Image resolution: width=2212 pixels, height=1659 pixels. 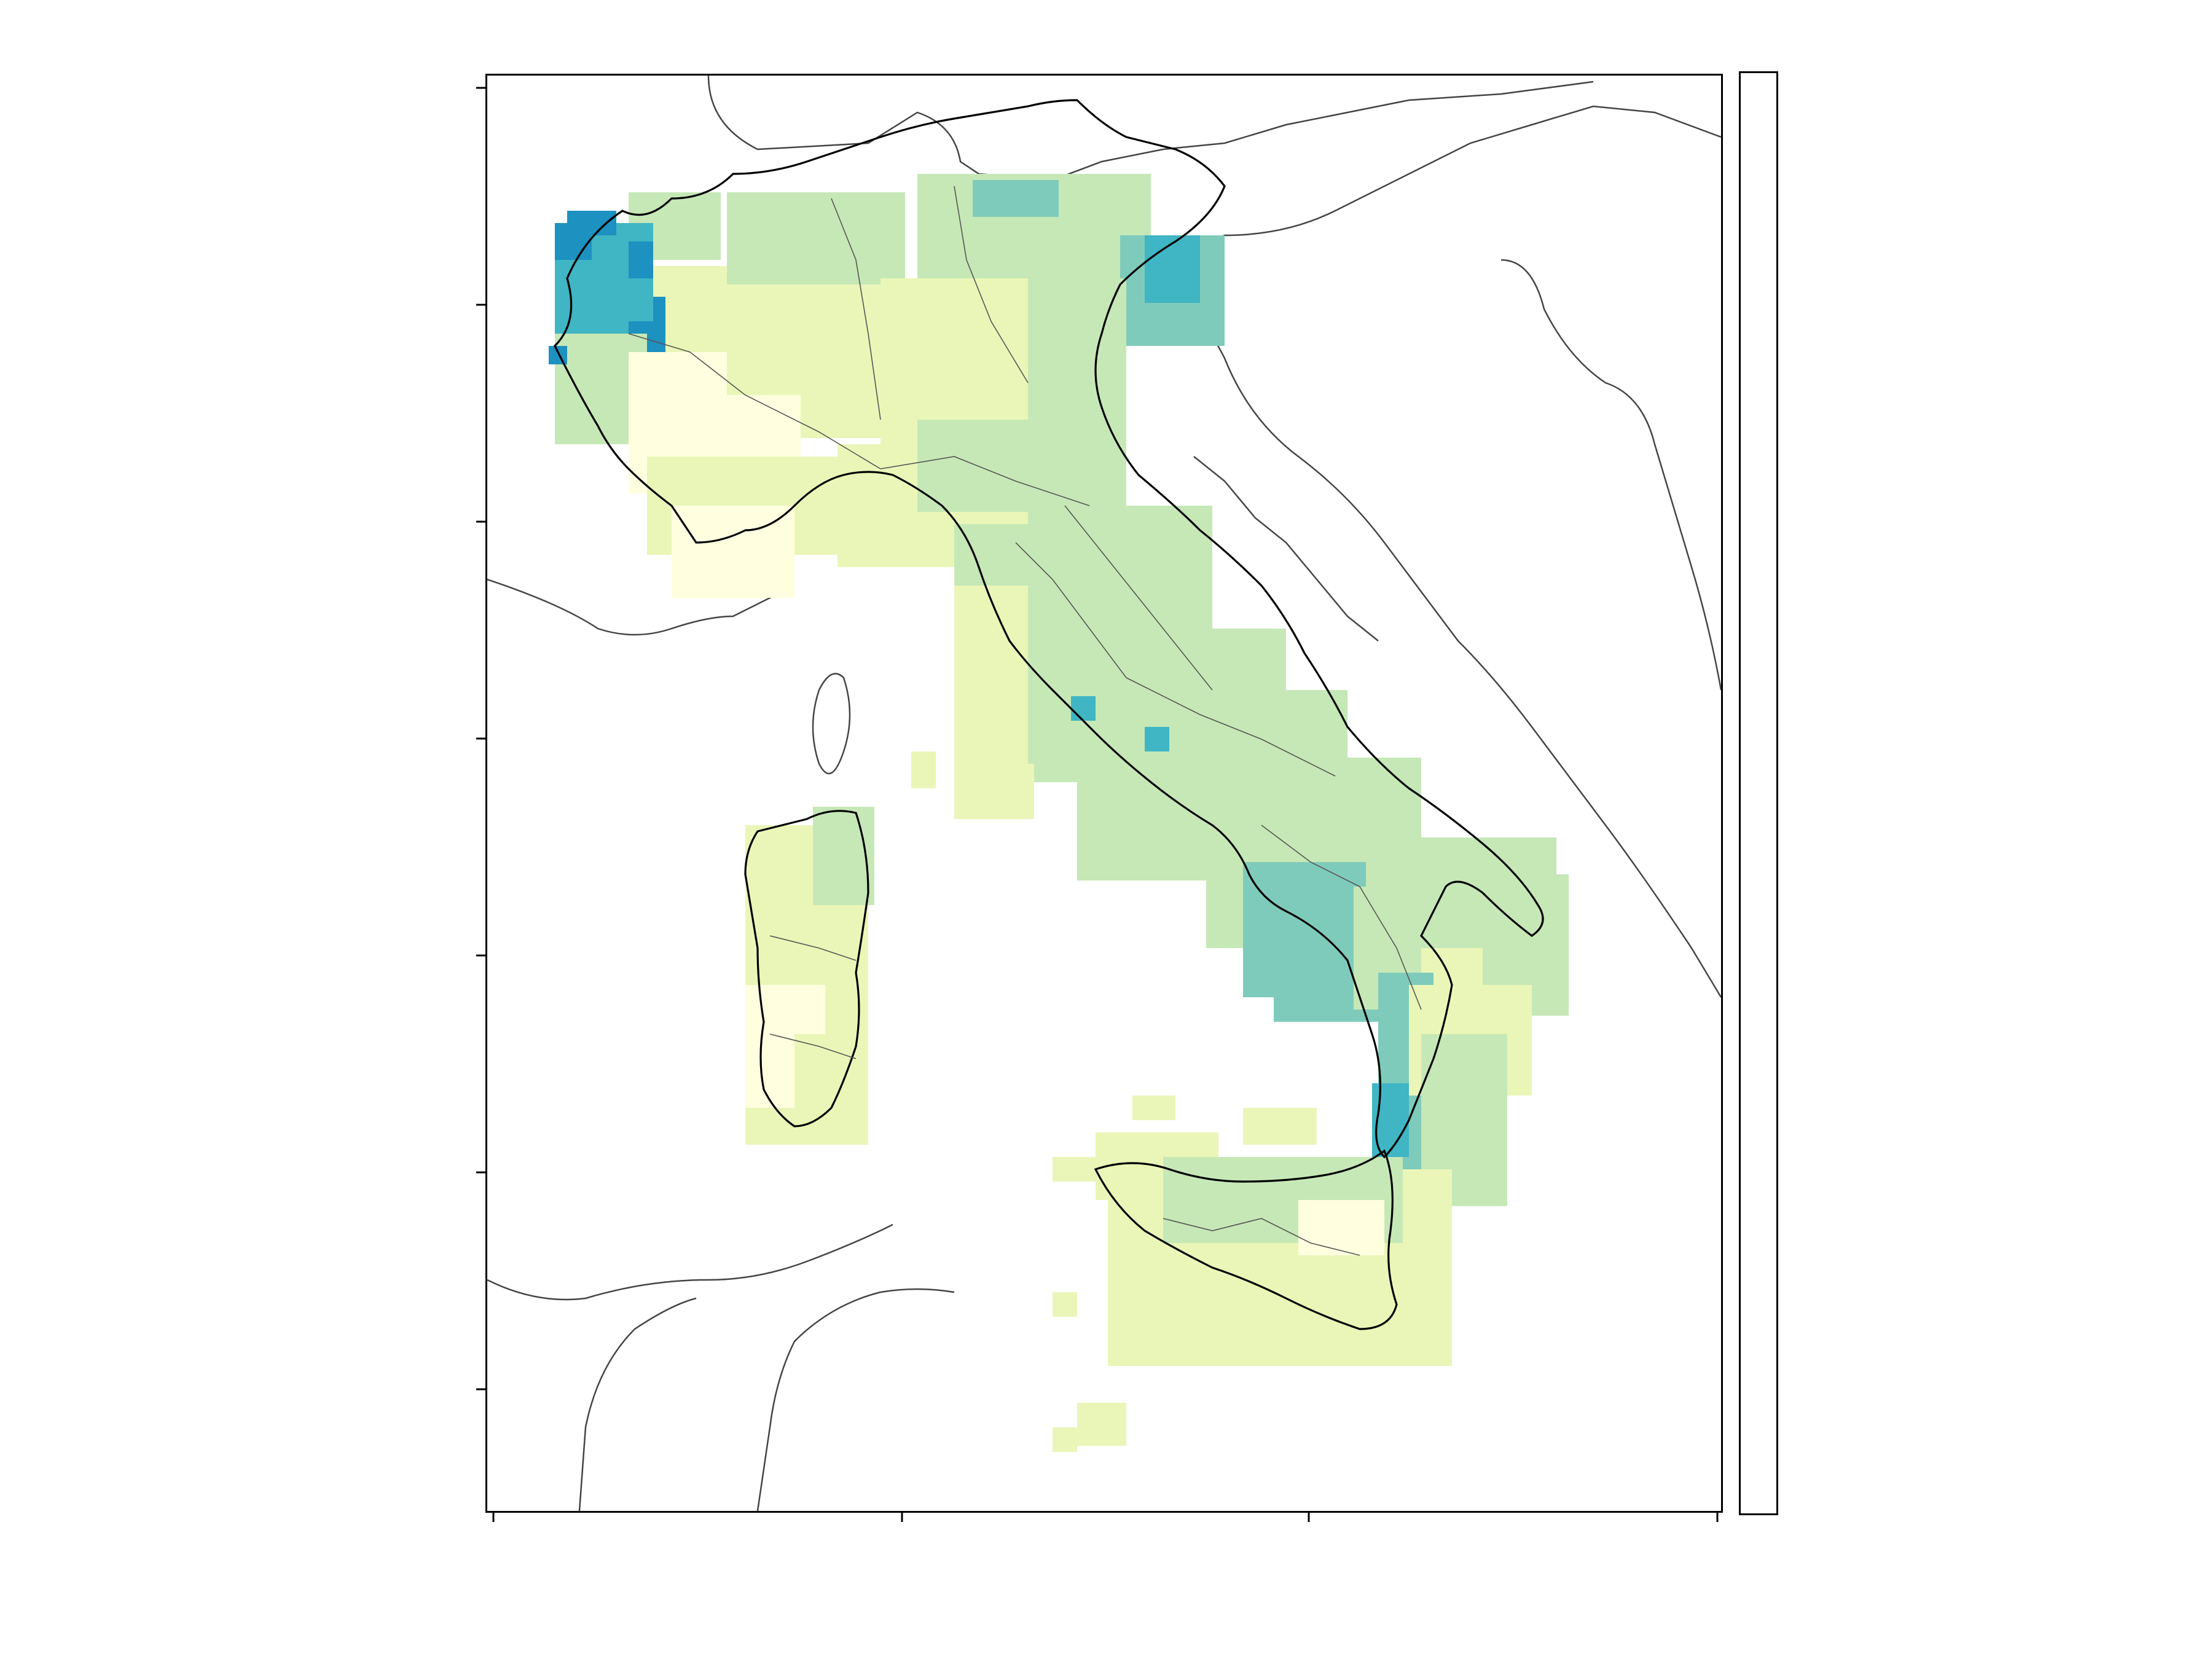 What do you see at coordinates (1758, 793) in the screenshot?
I see `colorbar` at bounding box center [1758, 793].